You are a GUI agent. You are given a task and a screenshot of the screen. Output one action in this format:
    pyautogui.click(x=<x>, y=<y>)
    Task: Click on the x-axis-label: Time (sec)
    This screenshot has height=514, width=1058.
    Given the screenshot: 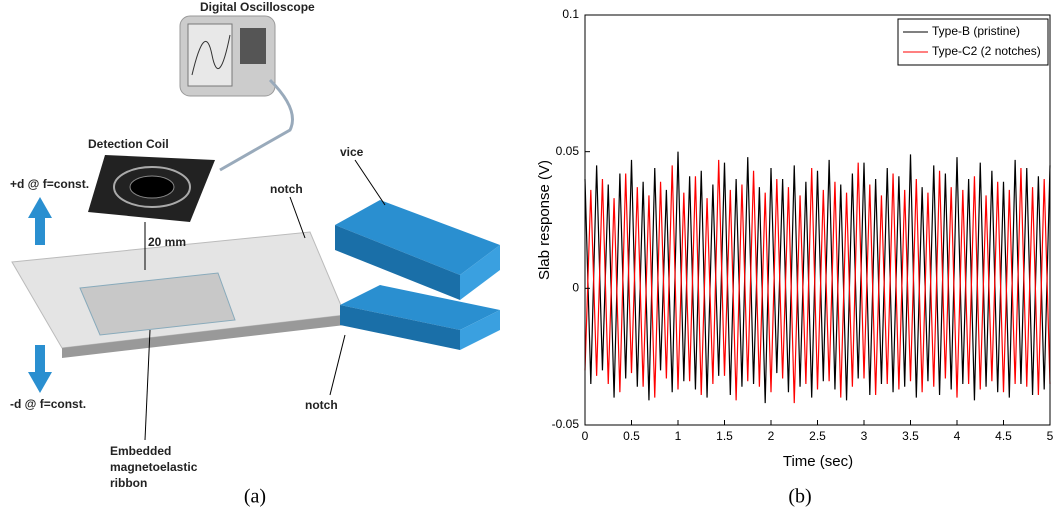 What is the action you would take?
    pyautogui.click(x=818, y=461)
    